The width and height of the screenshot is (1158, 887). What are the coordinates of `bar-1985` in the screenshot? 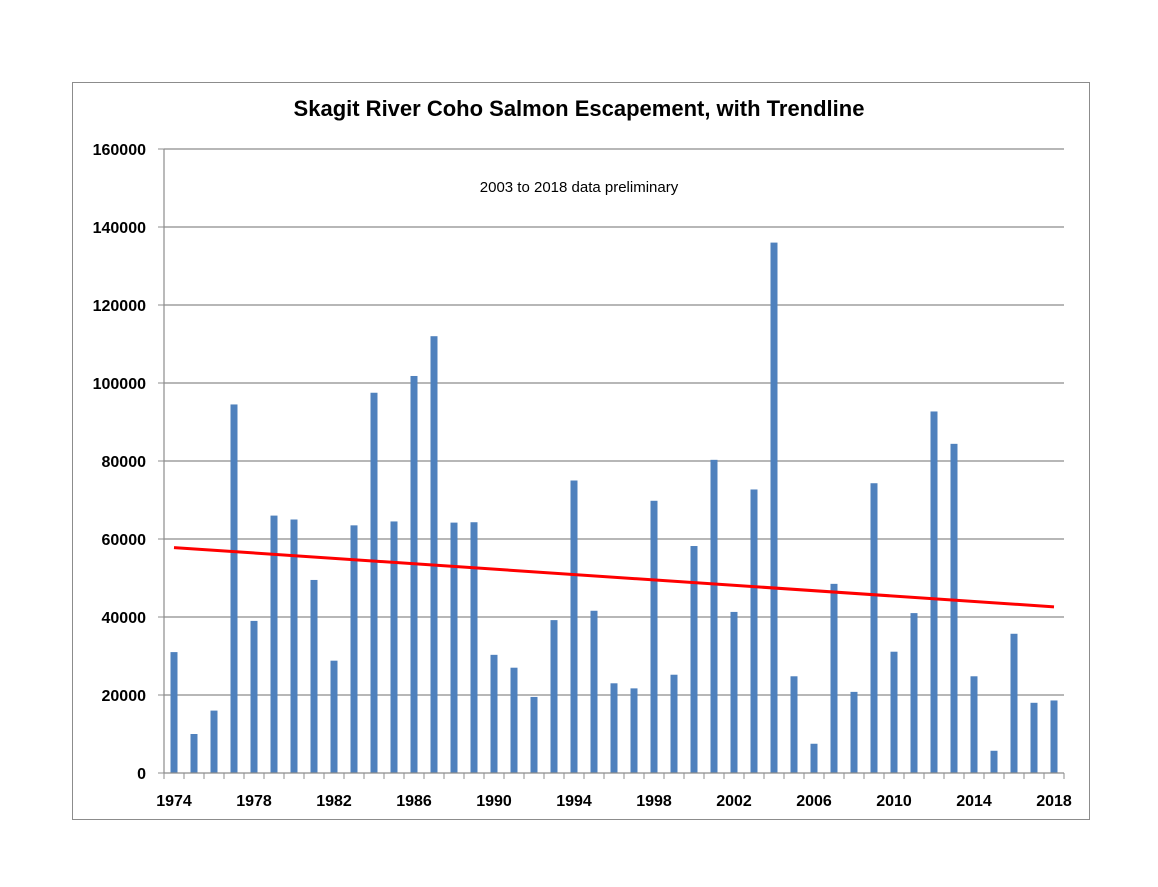 It's located at (394, 647).